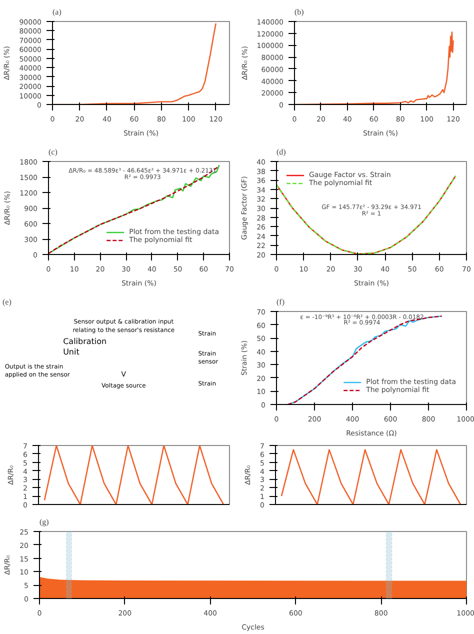  I want to click on chart-title: (a), so click(57, 12).